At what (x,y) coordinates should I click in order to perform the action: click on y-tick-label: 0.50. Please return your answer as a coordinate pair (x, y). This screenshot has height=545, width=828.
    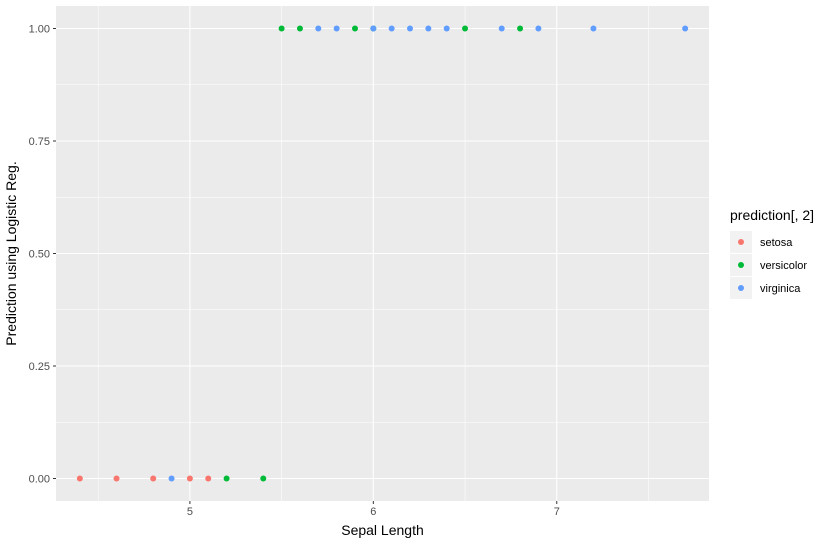
    Looking at the image, I should click on (39, 255).